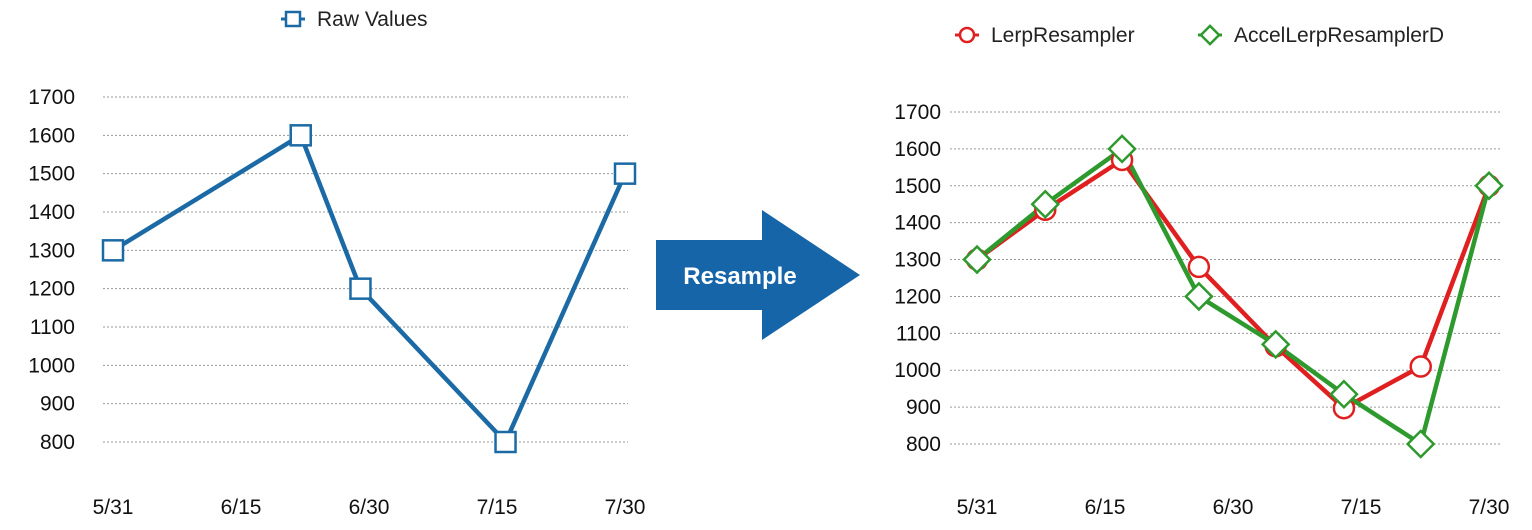 This screenshot has height=530, width=1532. Describe the element at coordinates (1210, 35) in the screenshot. I see `legend-diamond-icon` at that location.